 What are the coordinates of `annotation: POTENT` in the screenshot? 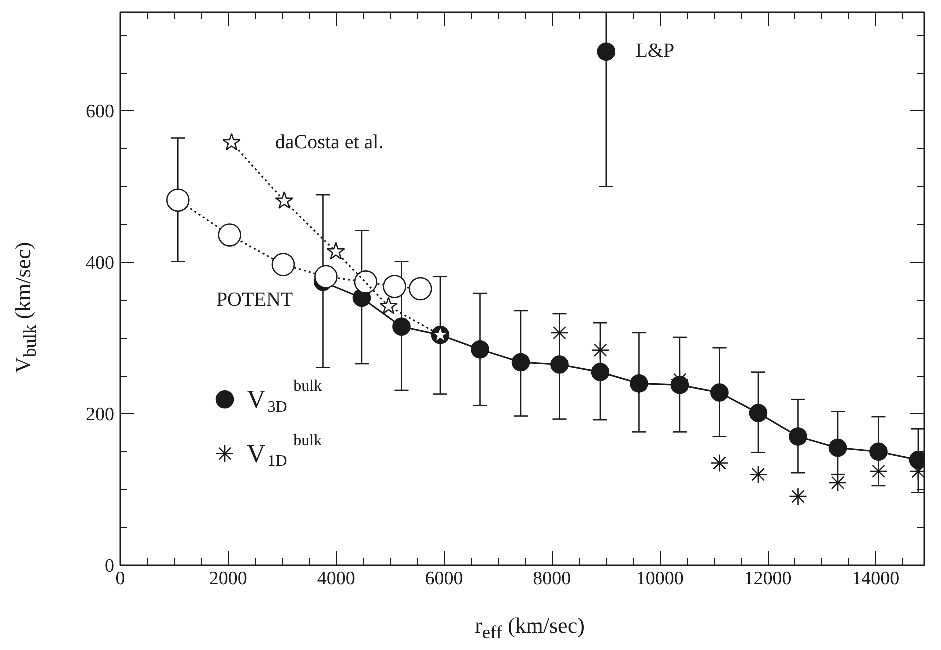 It's located at (255, 300).